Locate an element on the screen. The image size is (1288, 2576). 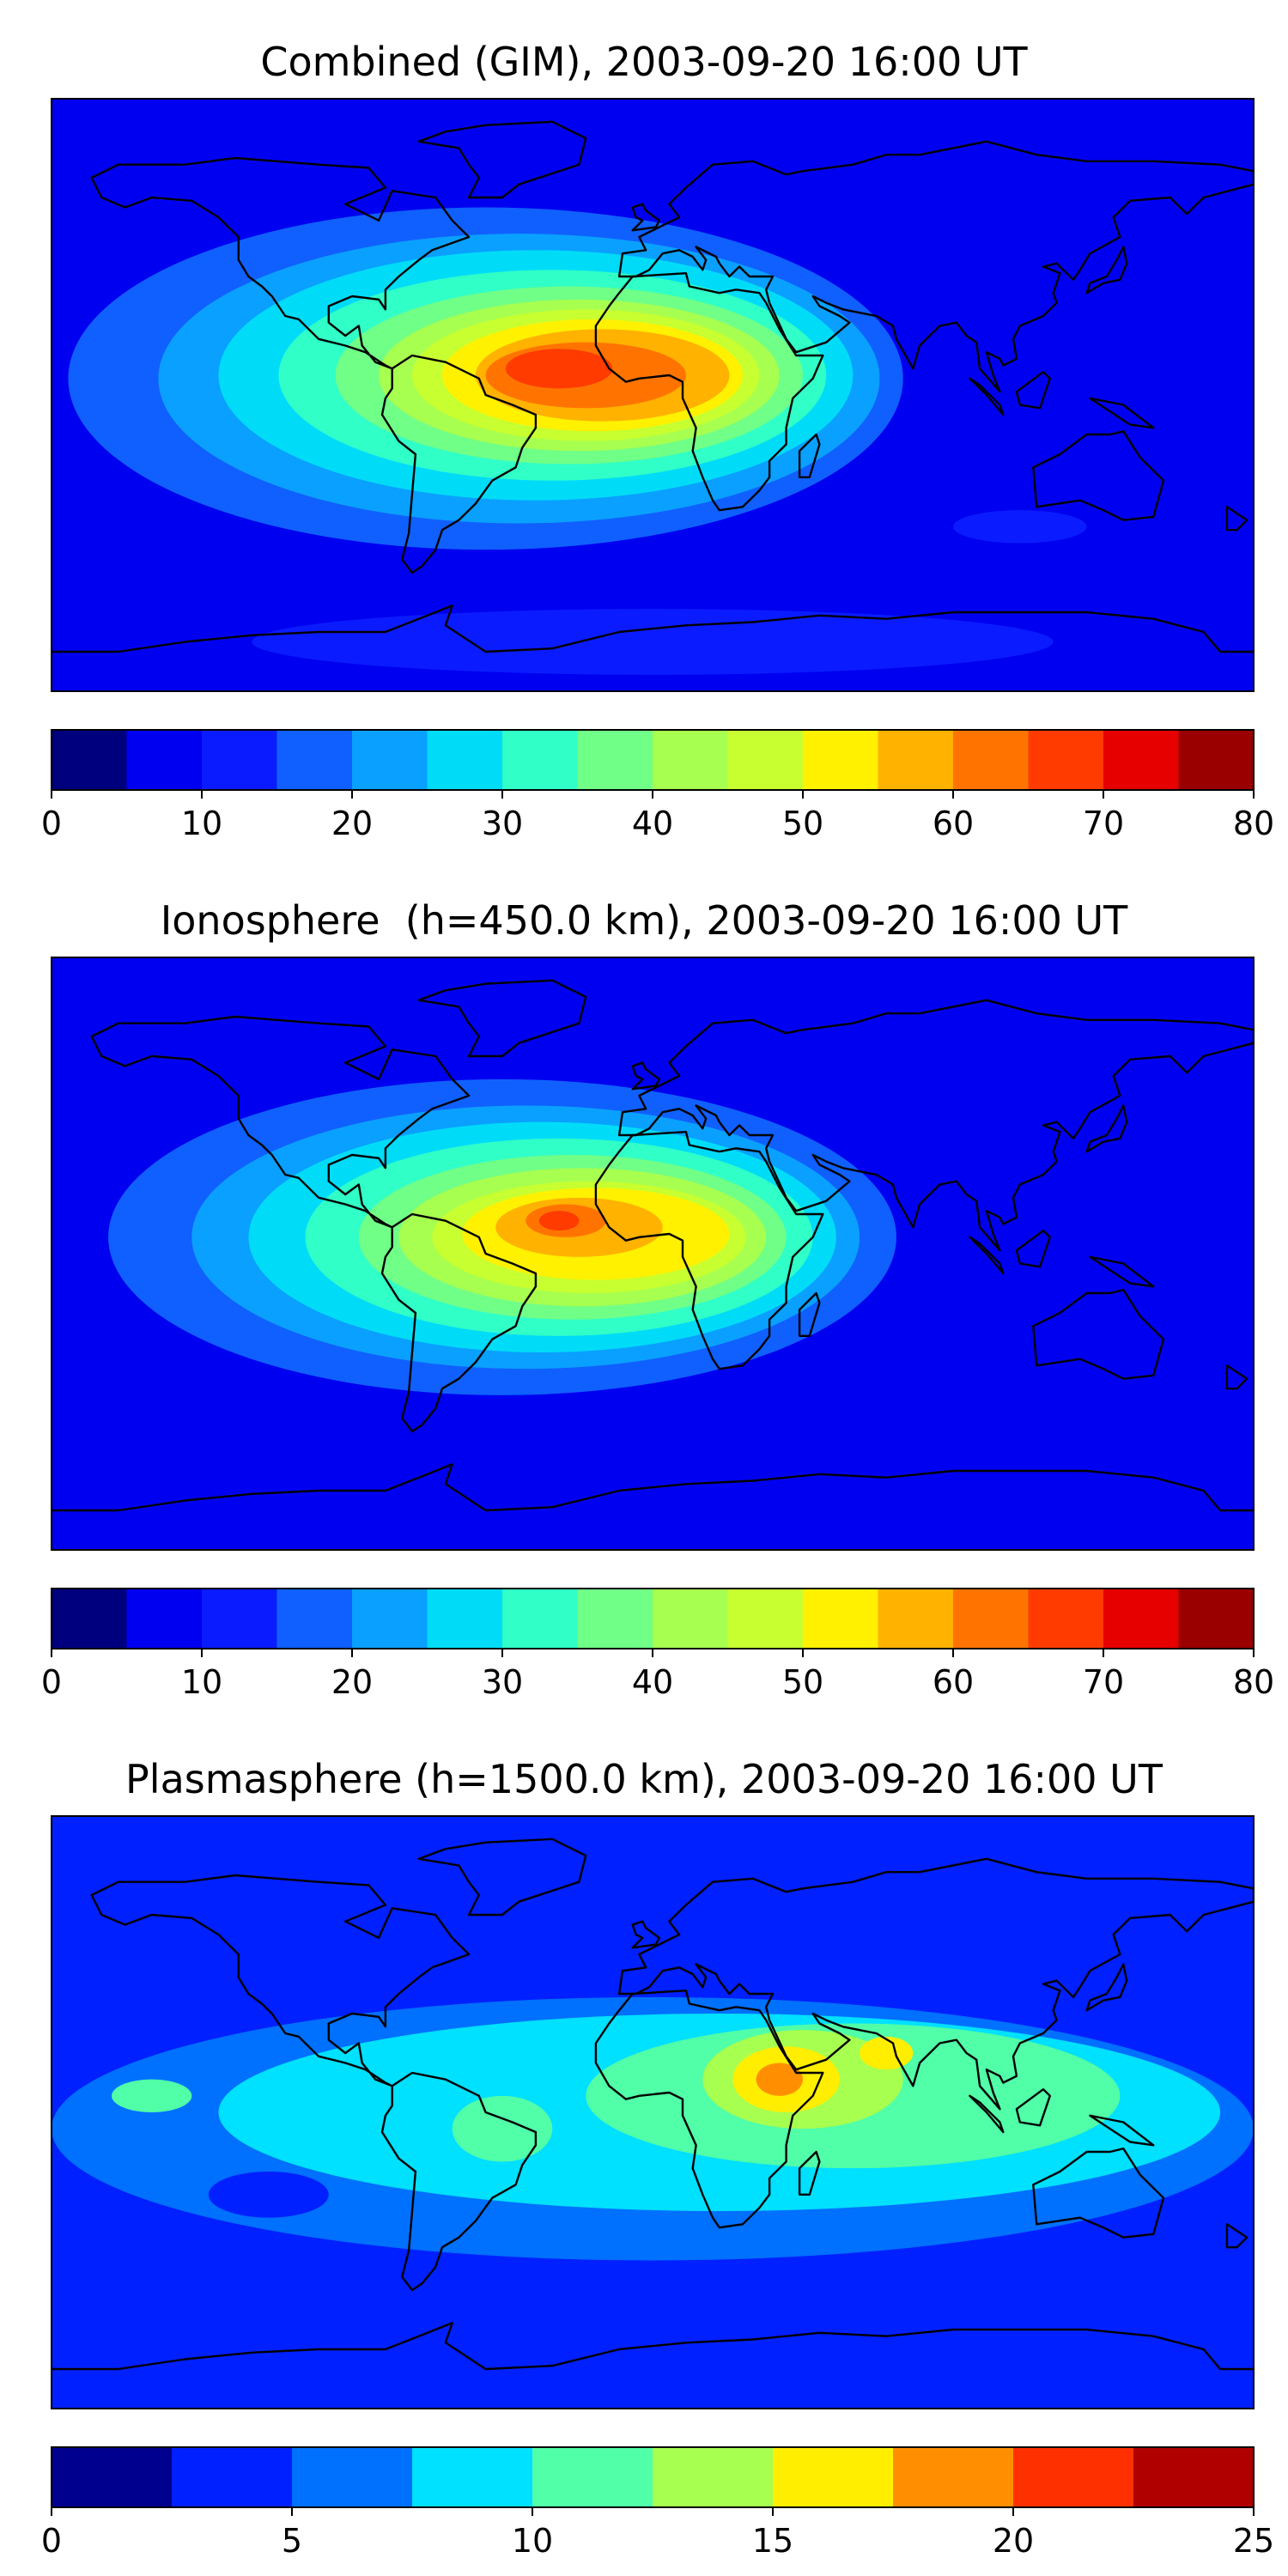
contour-layer is located at coordinates (502, 1236).